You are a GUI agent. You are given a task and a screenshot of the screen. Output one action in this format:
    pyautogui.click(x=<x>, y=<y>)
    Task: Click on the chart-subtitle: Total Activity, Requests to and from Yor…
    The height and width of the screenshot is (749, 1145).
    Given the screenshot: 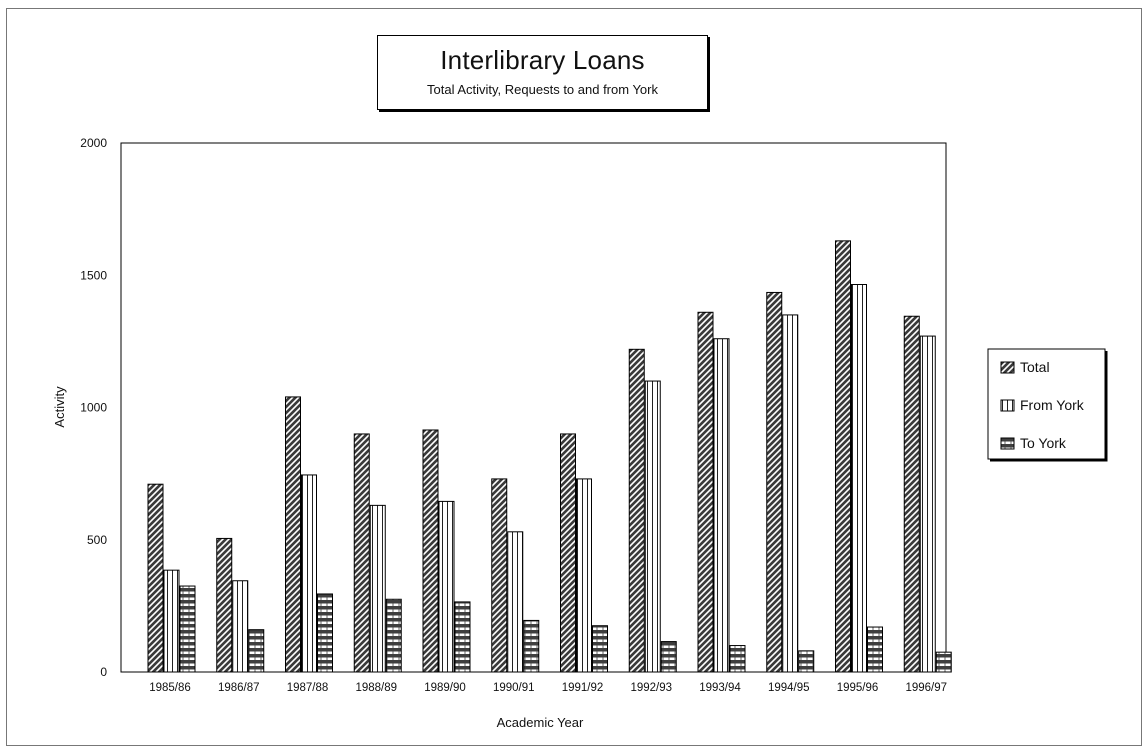 What is the action you would take?
    pyautogui.click(x=542, y=89)
    